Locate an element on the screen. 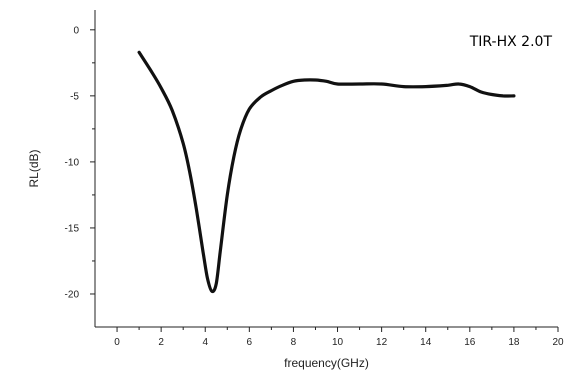 The width and height of the screenshot is (569, 389). x-tick-label: 10 is located at coordinates (338, 342).